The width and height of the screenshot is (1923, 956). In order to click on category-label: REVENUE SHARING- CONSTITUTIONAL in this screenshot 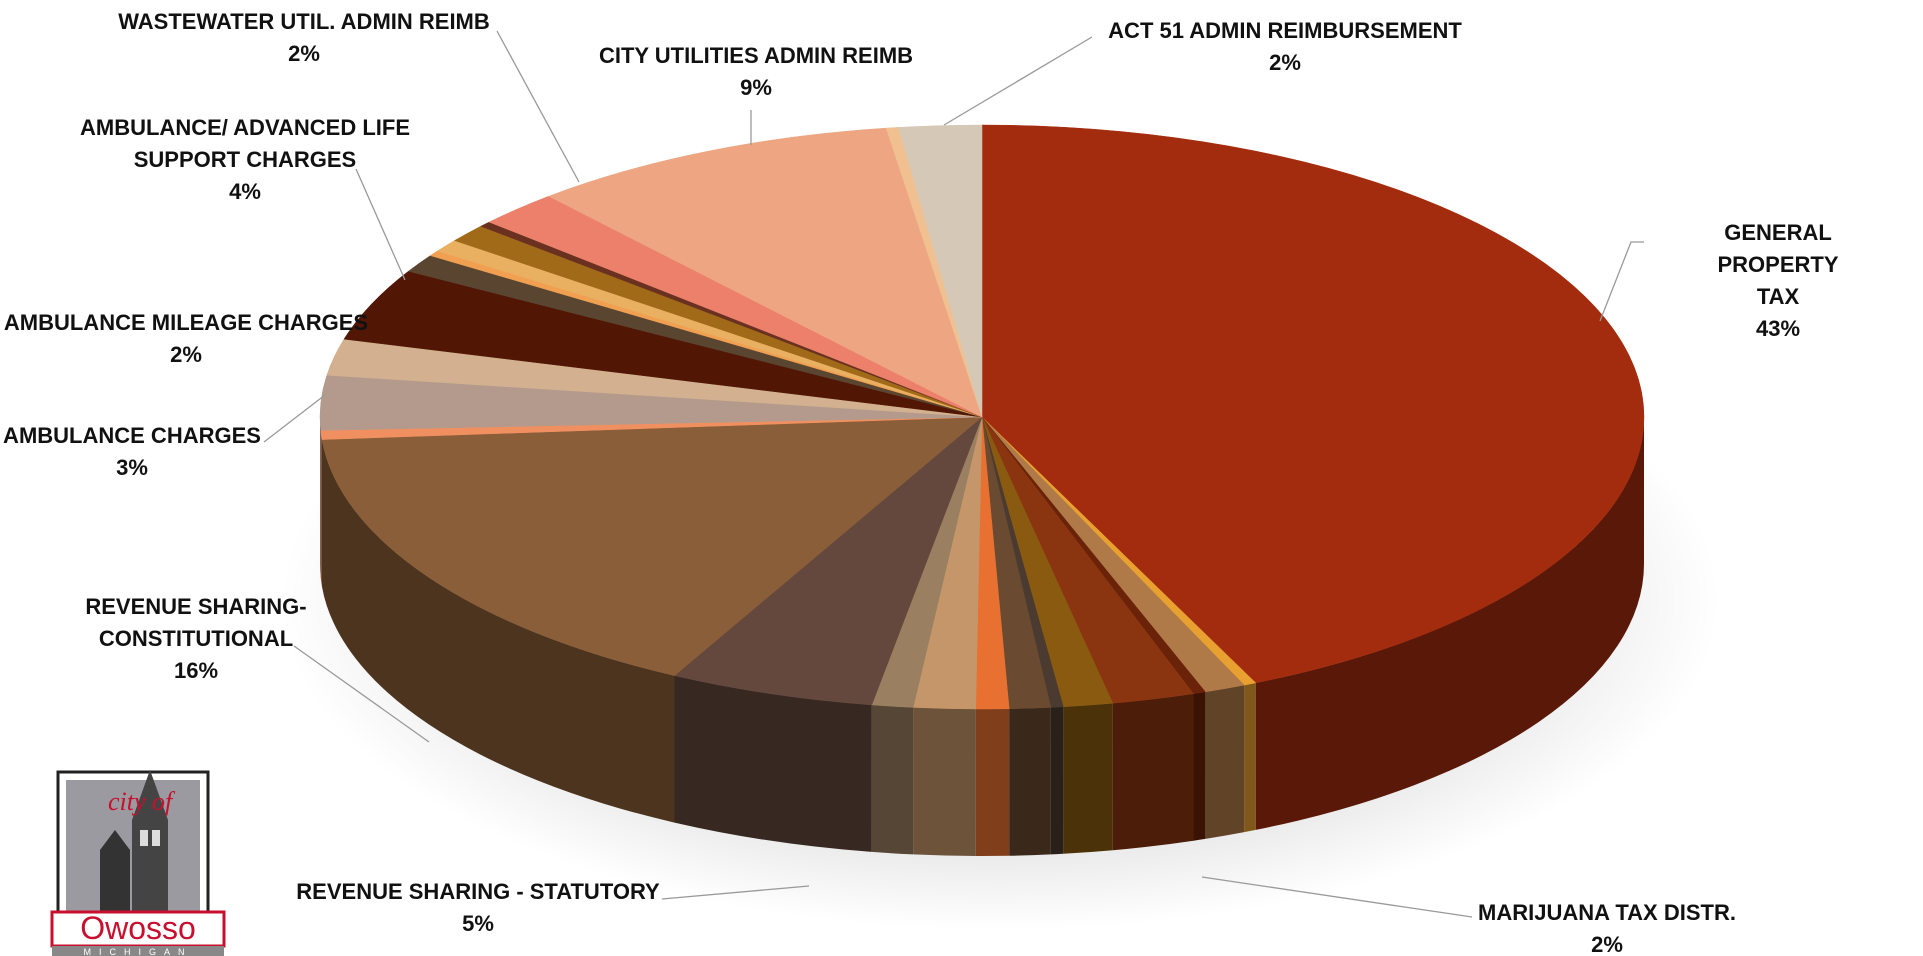, I will do `click(196, 622)`.